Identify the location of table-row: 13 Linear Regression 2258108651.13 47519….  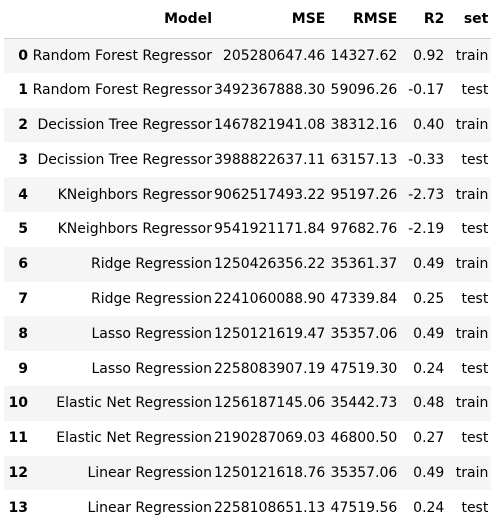
(248, 507).